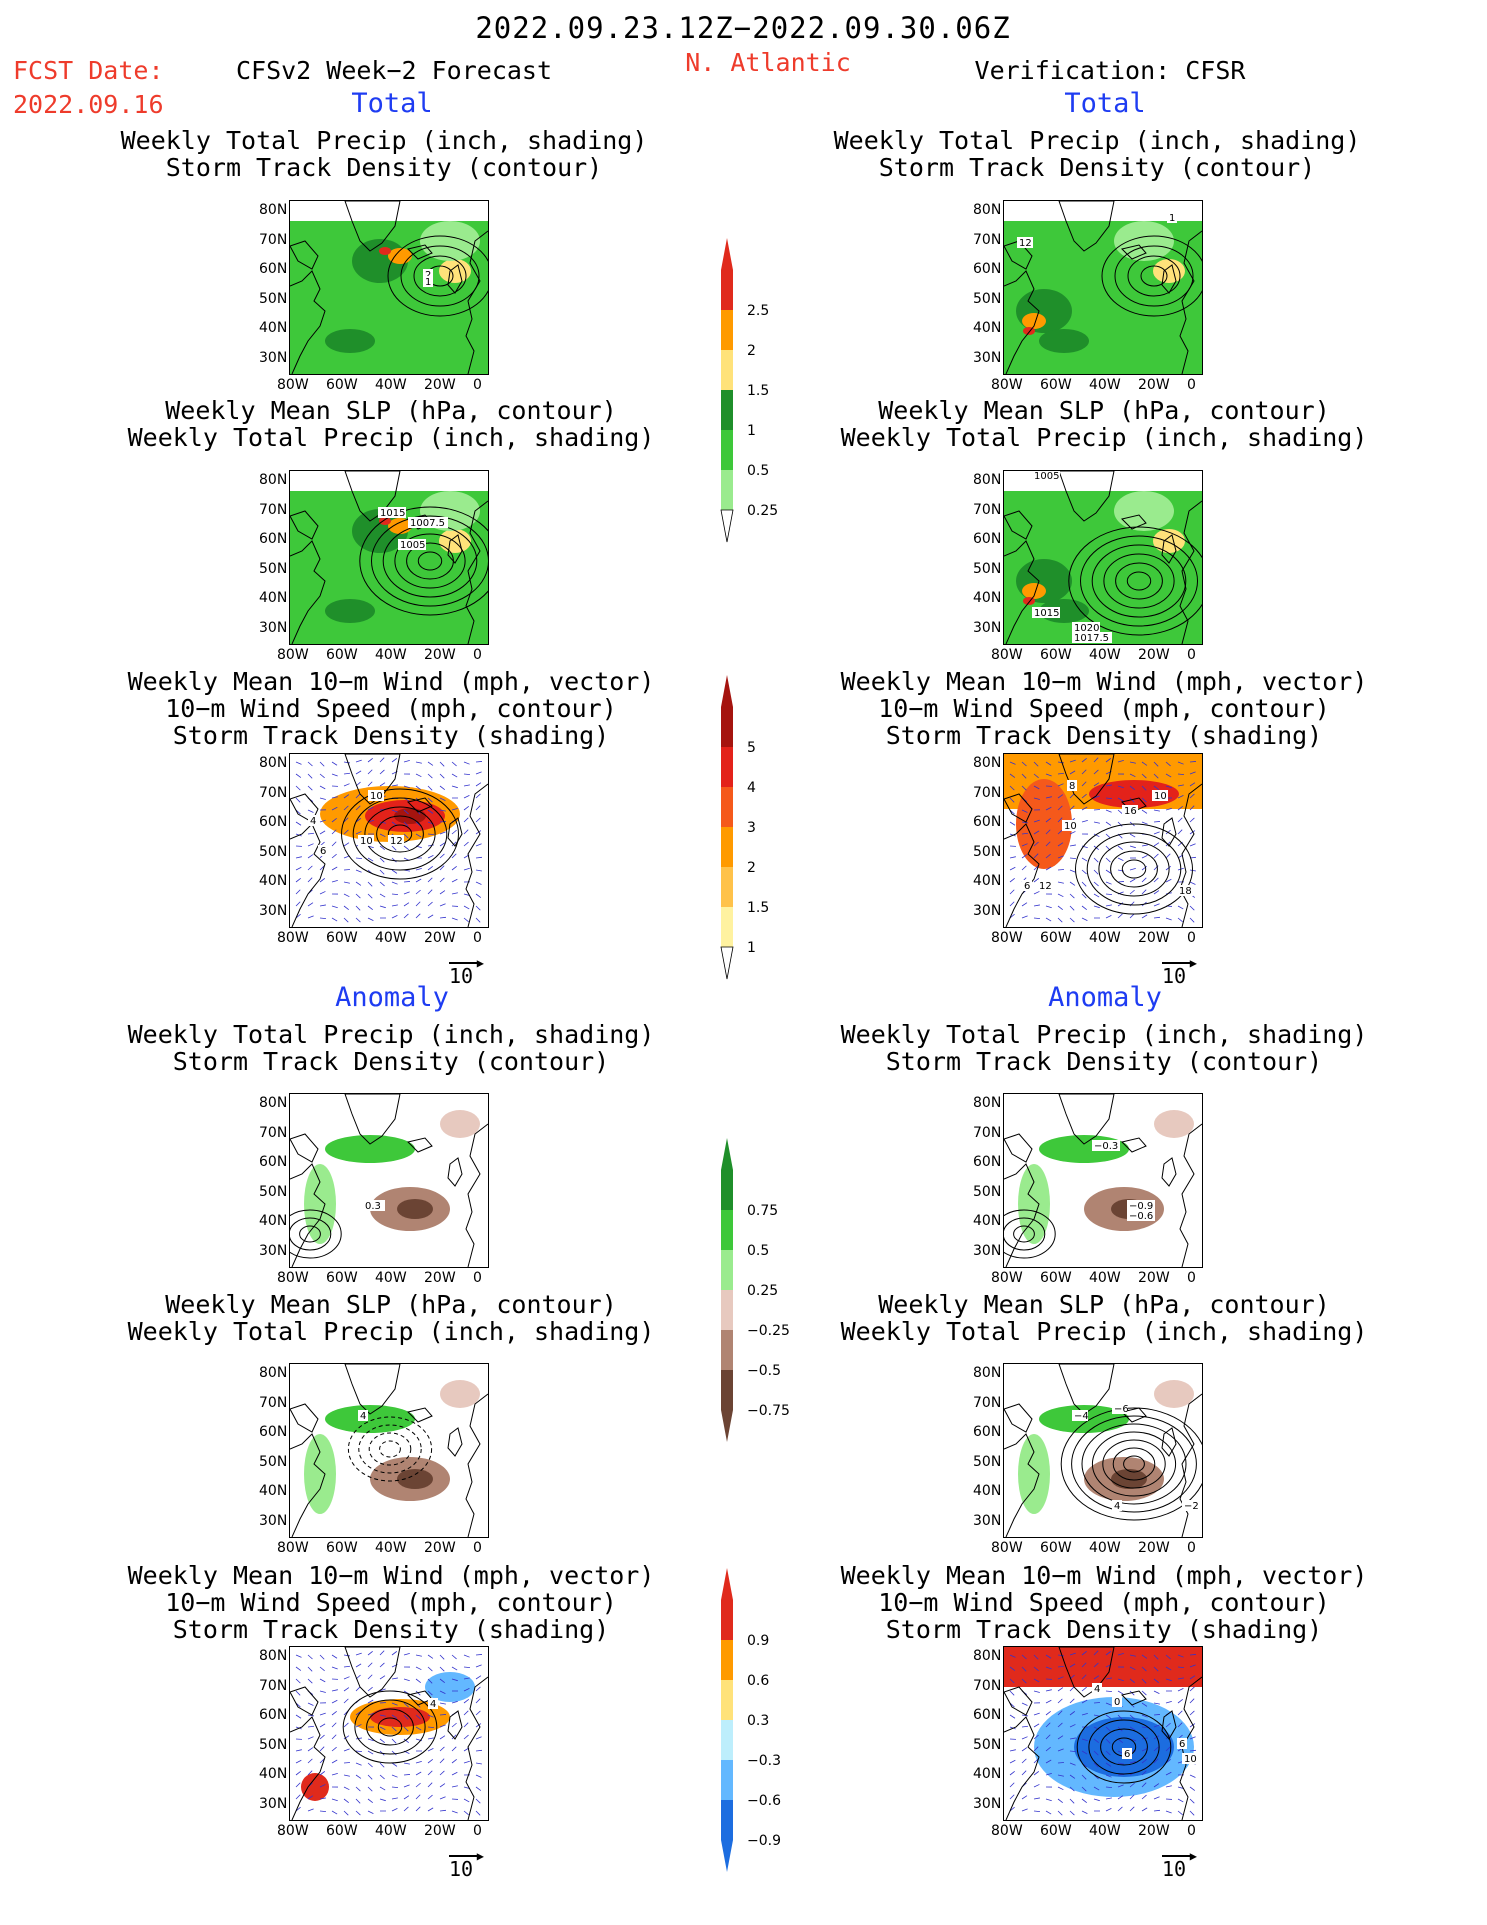  I want to click on vector-reference-p6-fcst: ▶ 10, so click(466, 1865).